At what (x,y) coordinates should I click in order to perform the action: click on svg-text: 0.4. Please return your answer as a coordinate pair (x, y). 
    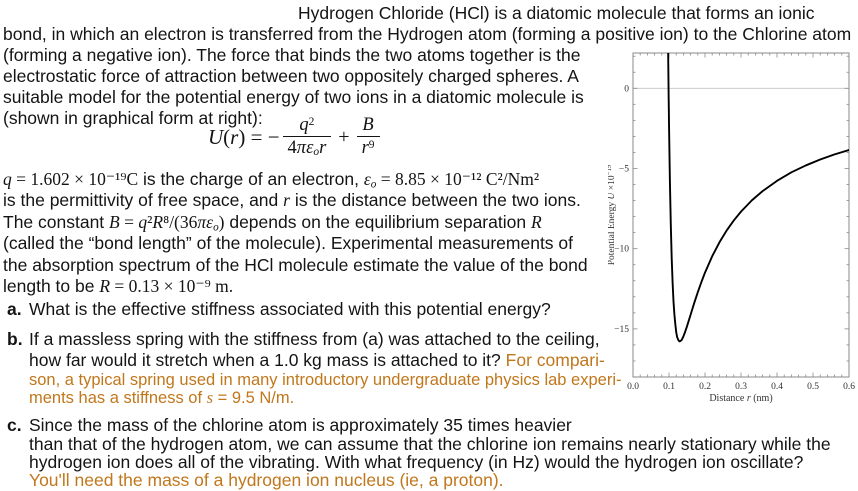
    Looking at the image, I should click on (777, 387).